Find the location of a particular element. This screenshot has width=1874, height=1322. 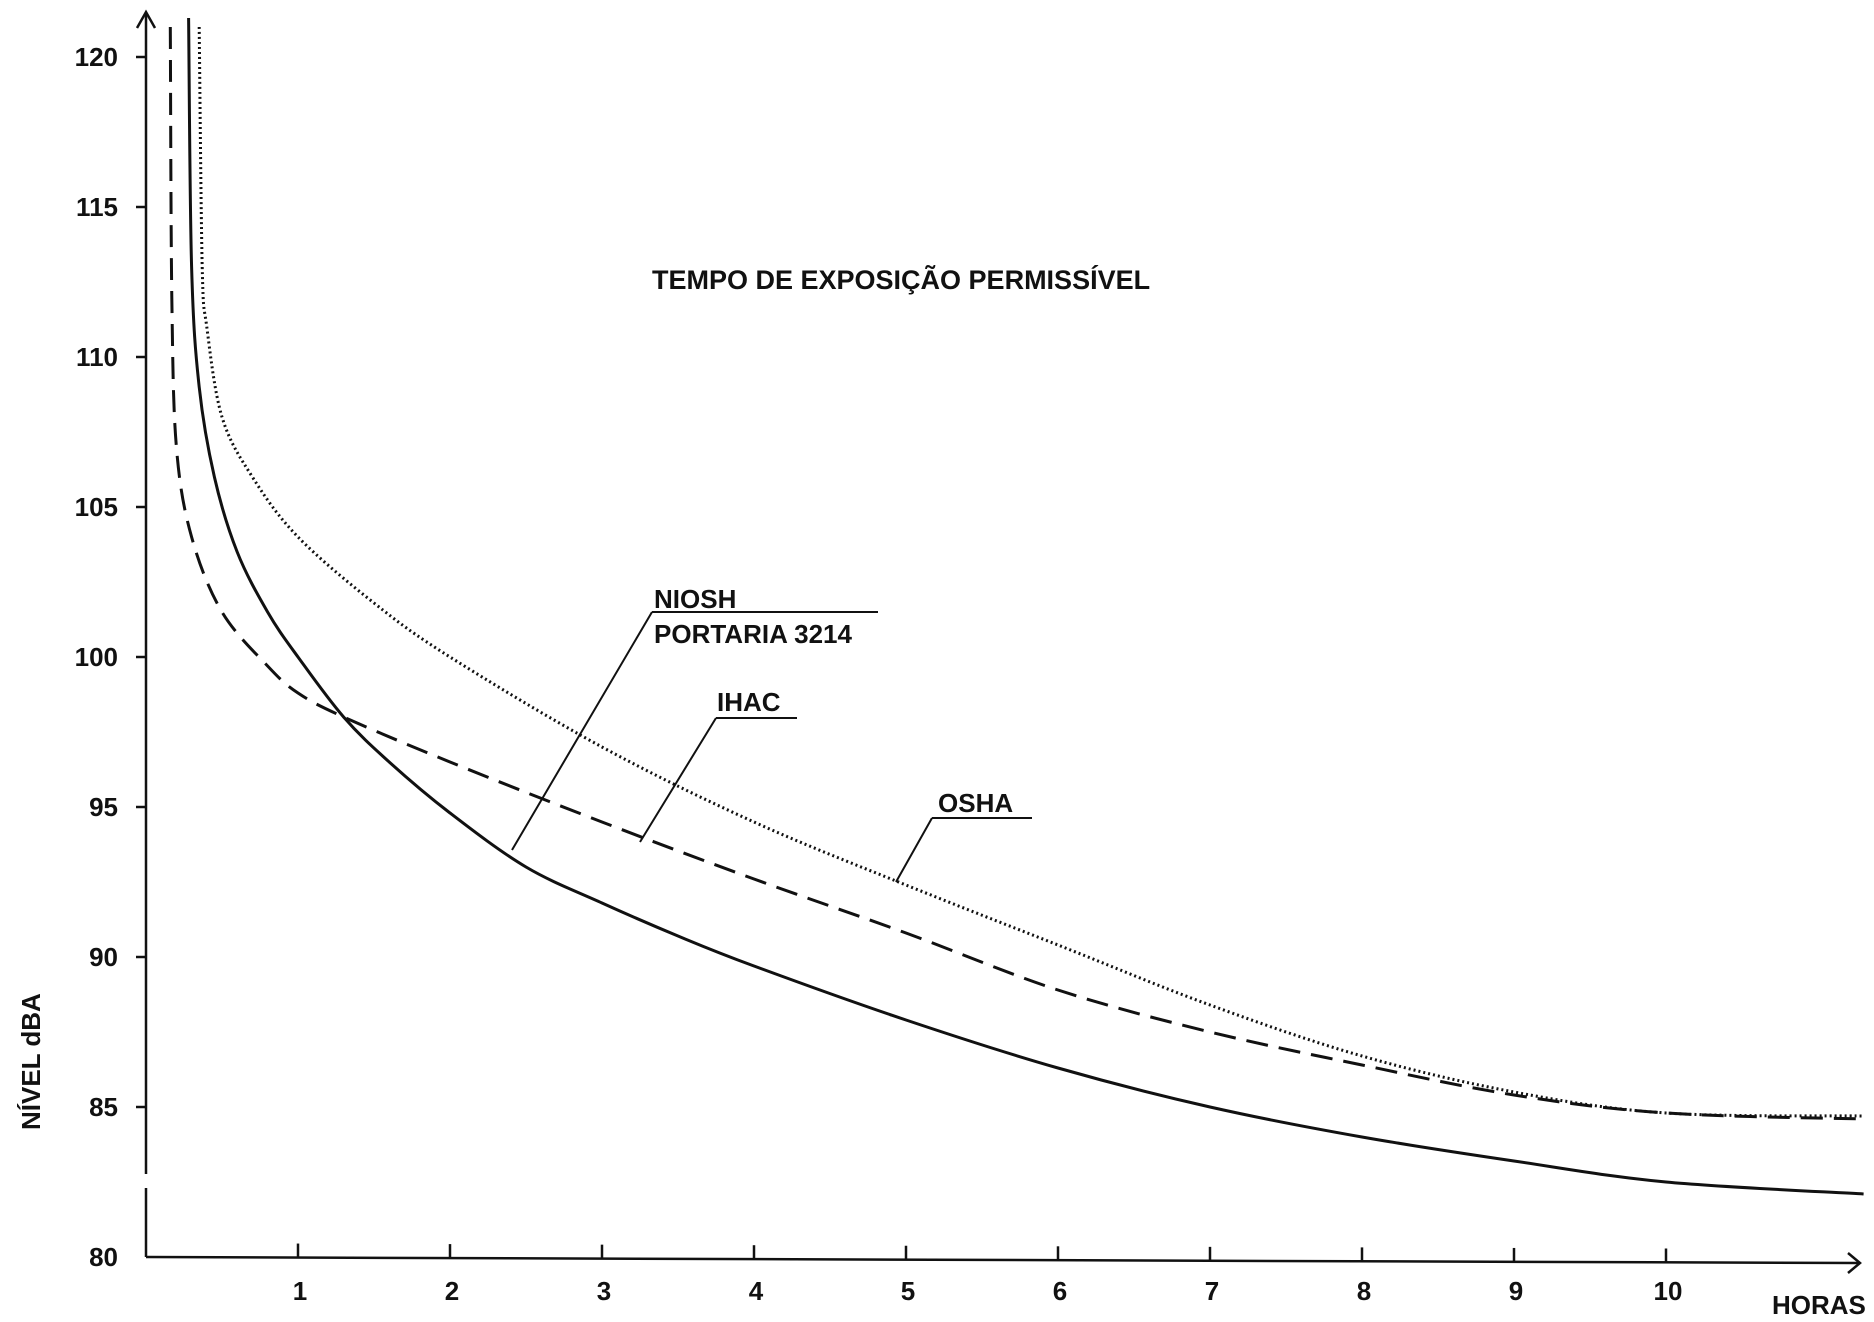

x-tick-label: 4 is located at coordinates (756, 1291).